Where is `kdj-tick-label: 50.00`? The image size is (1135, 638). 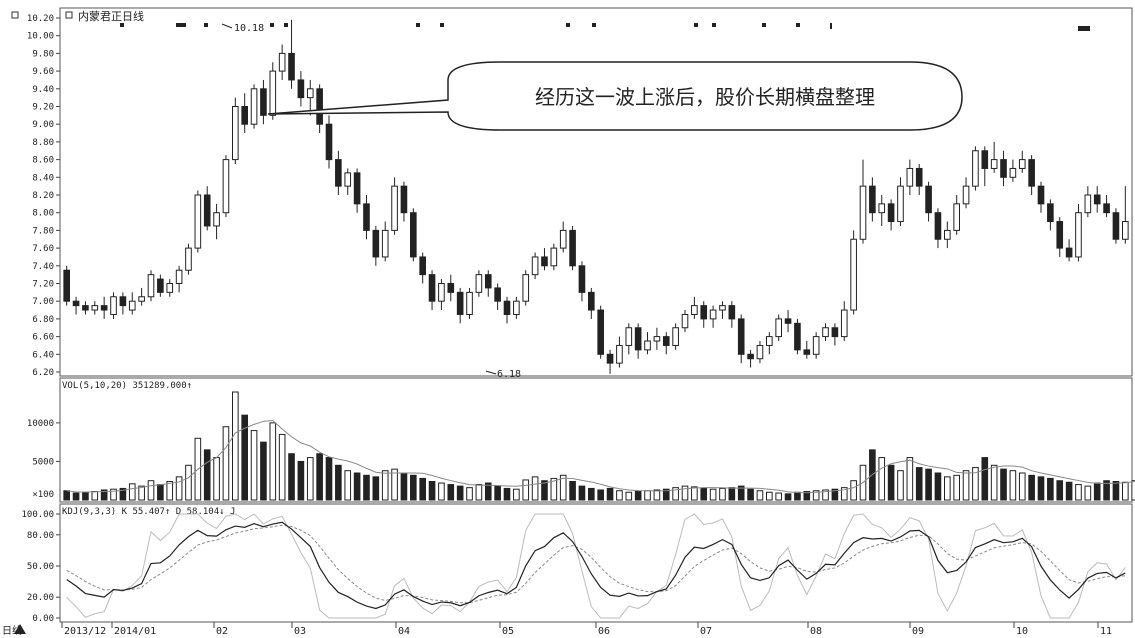
kdj-tick-label: 50.00 is located at coordinates (40, 567).